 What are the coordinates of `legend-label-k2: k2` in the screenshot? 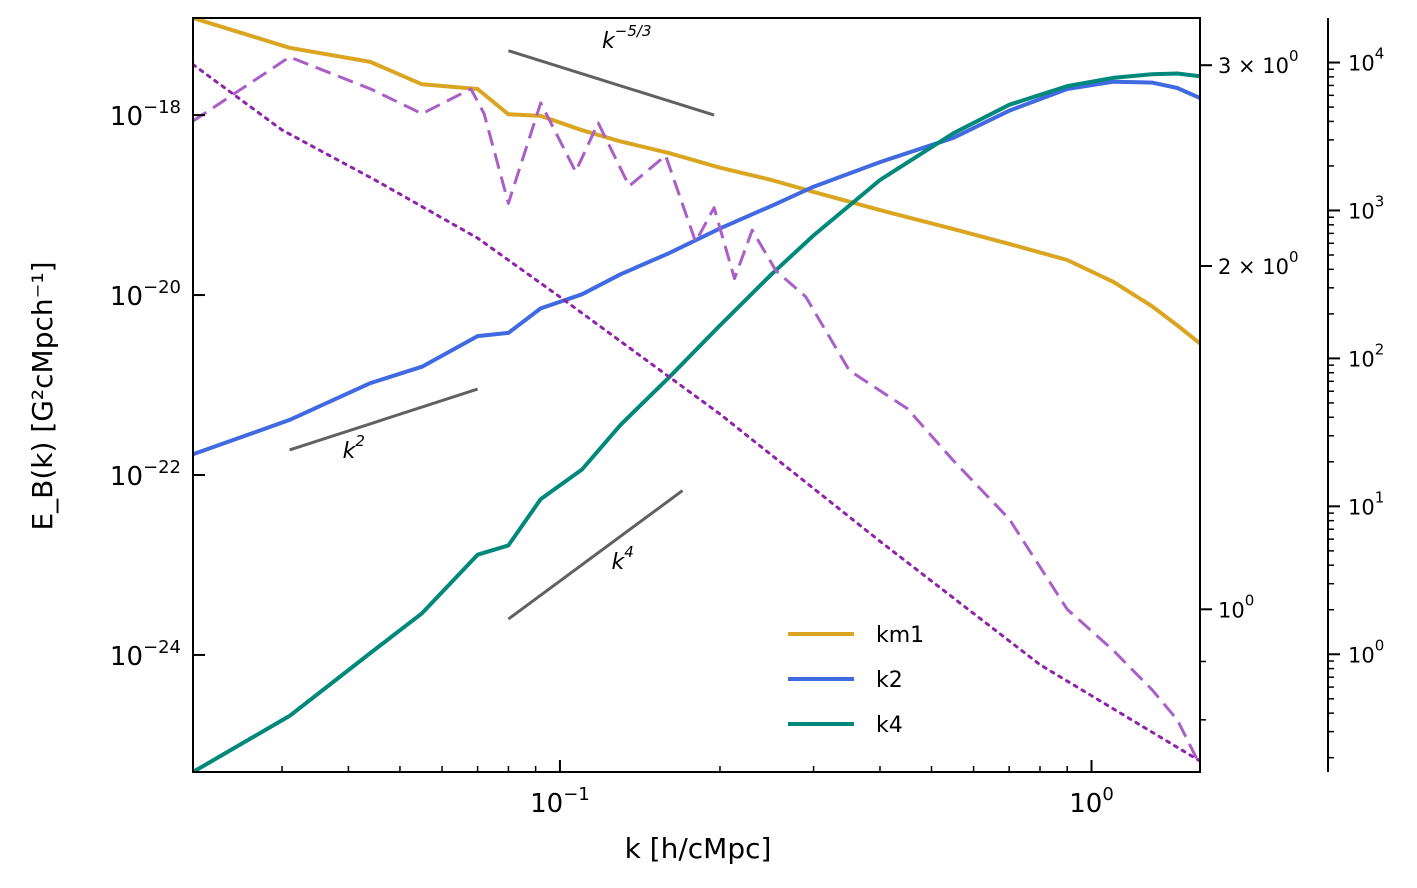 It's located at (889, 680).